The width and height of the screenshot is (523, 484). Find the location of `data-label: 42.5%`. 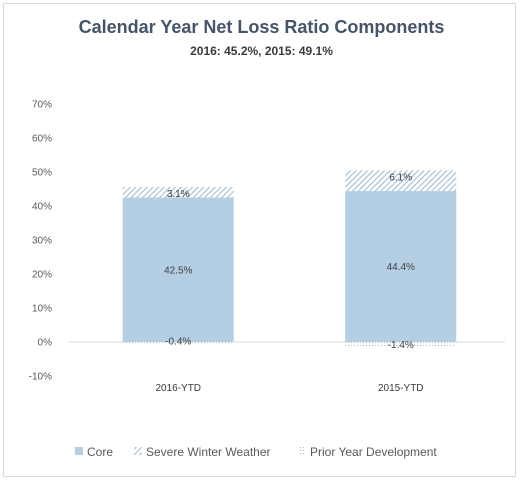

data-label: 42.5% is located at coordinates (178, 270).